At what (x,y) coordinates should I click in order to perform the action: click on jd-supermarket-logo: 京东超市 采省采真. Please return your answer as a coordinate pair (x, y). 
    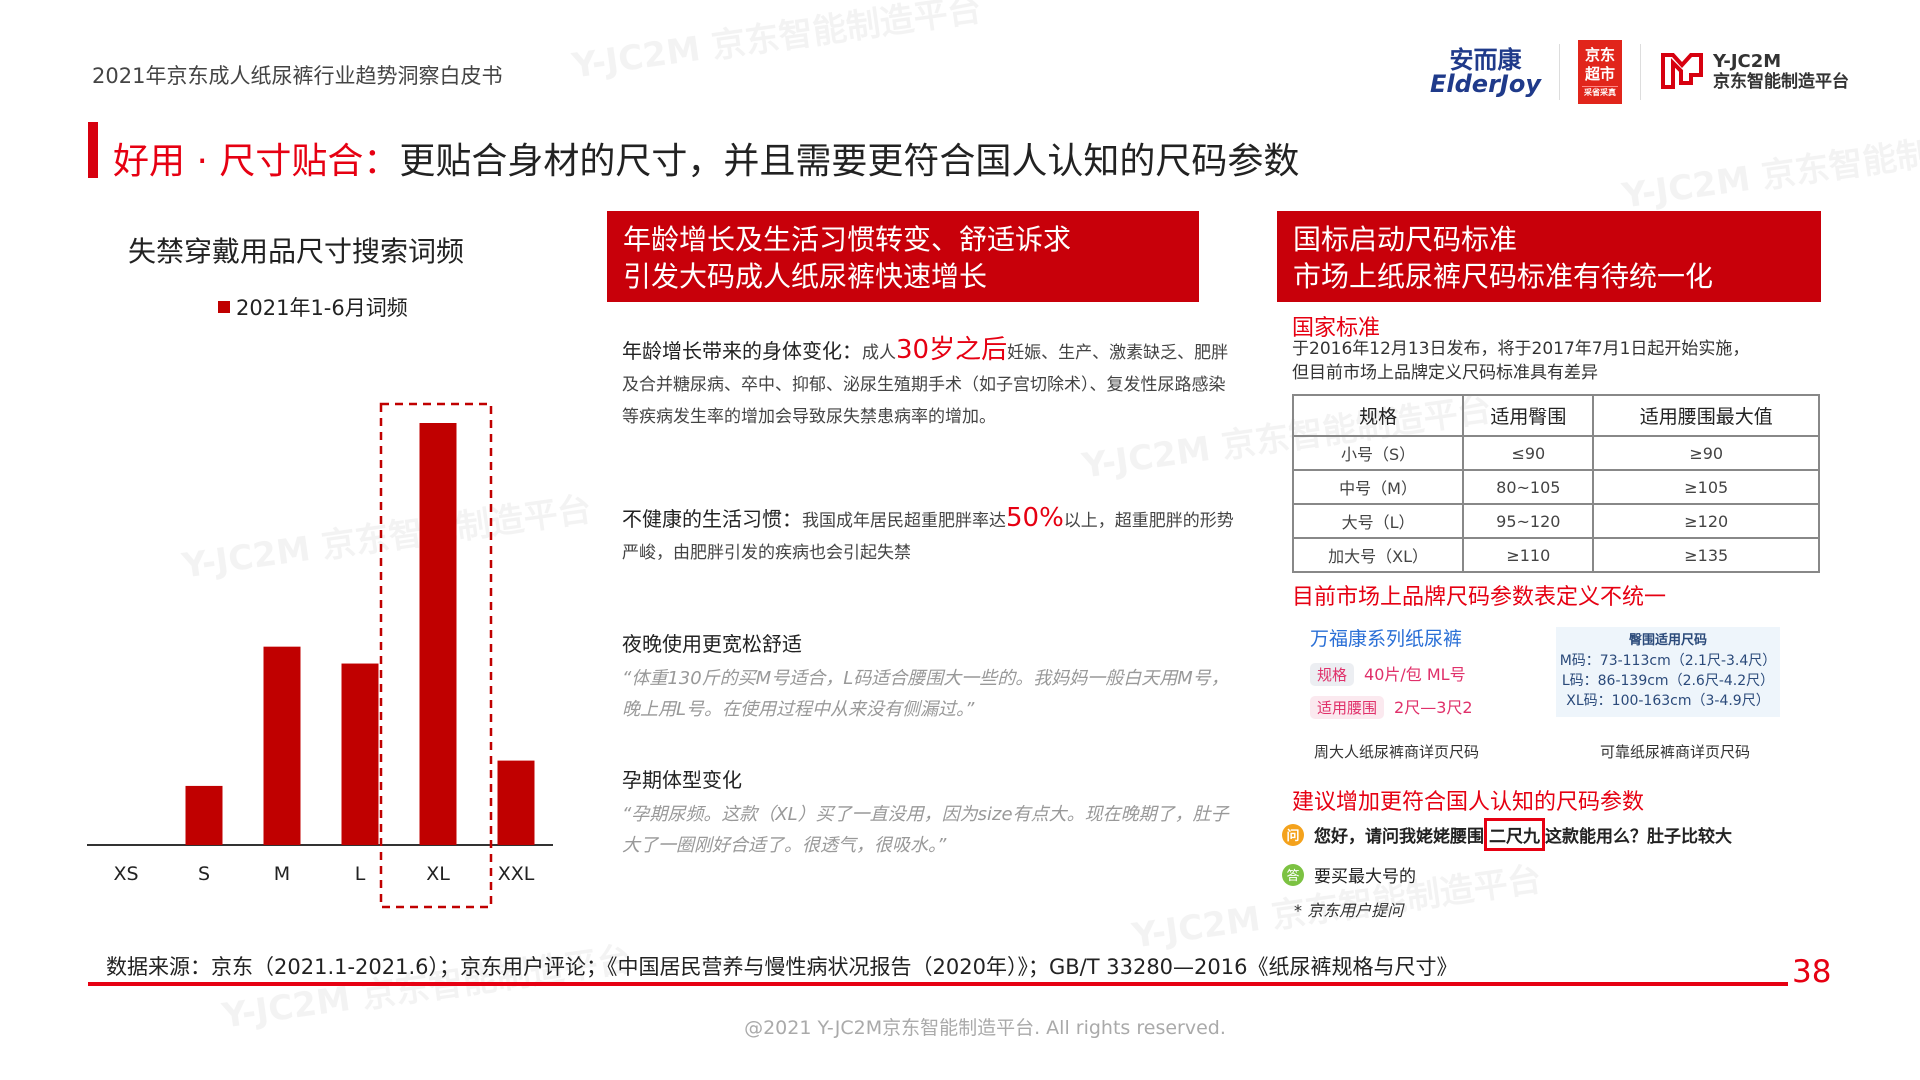
    Looking at the image, I should click on (1599, 72).